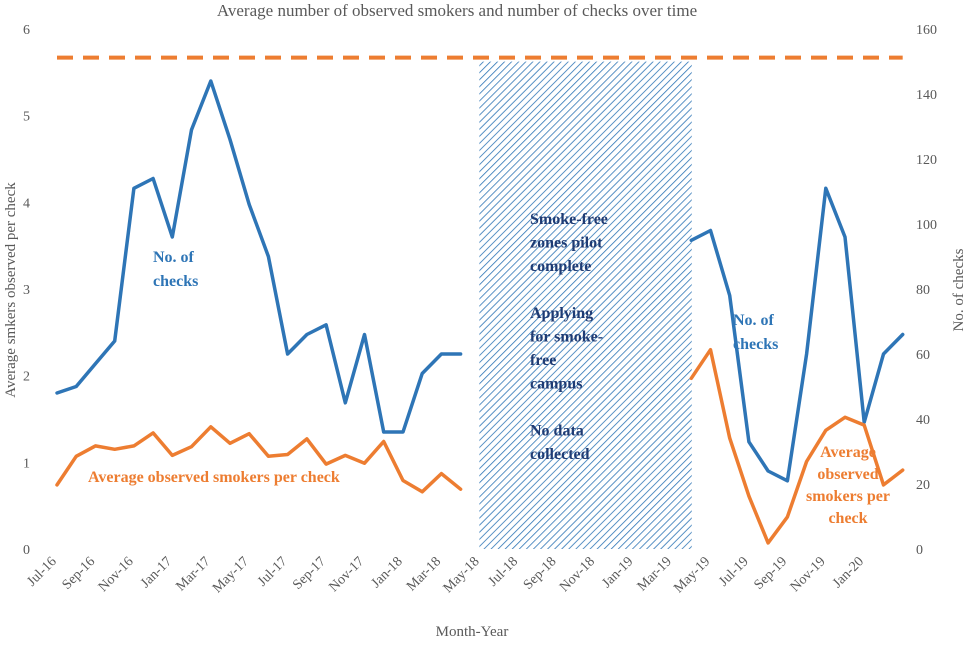 The image size is (970, 645). I want to click on right-axis-label: No. of checks, so click(959, 289).